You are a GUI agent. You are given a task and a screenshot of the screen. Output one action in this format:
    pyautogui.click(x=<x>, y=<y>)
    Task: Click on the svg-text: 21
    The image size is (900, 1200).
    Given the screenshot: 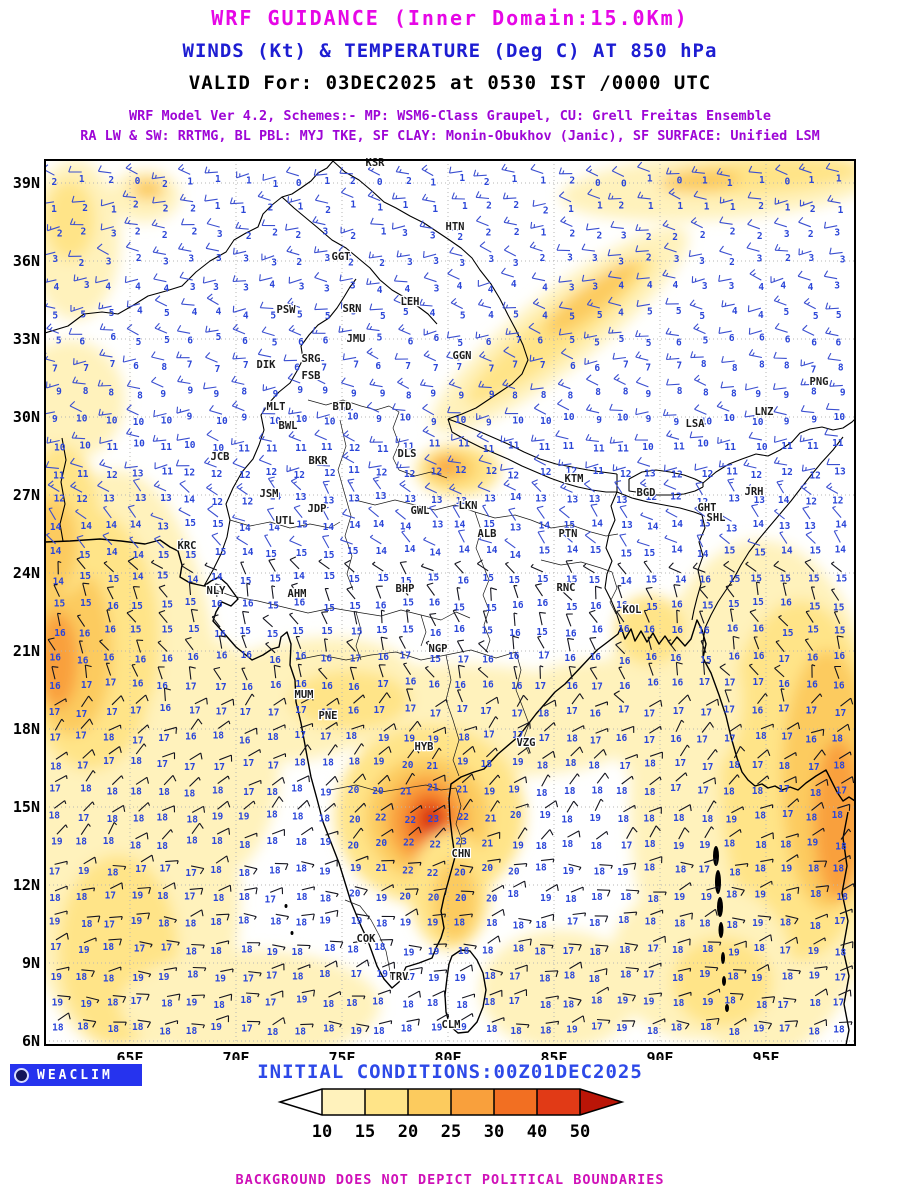 What is the action you would take?
    pyautogui.click(x=382, y=868)
    